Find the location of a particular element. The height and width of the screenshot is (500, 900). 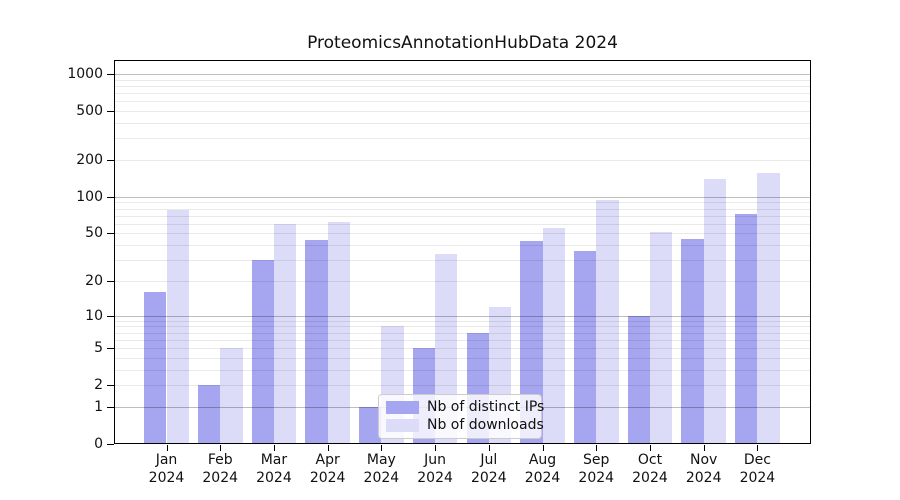

chart-title: ProteomicsAnnotationHubData 2024 is located at coordinates (462, 43).